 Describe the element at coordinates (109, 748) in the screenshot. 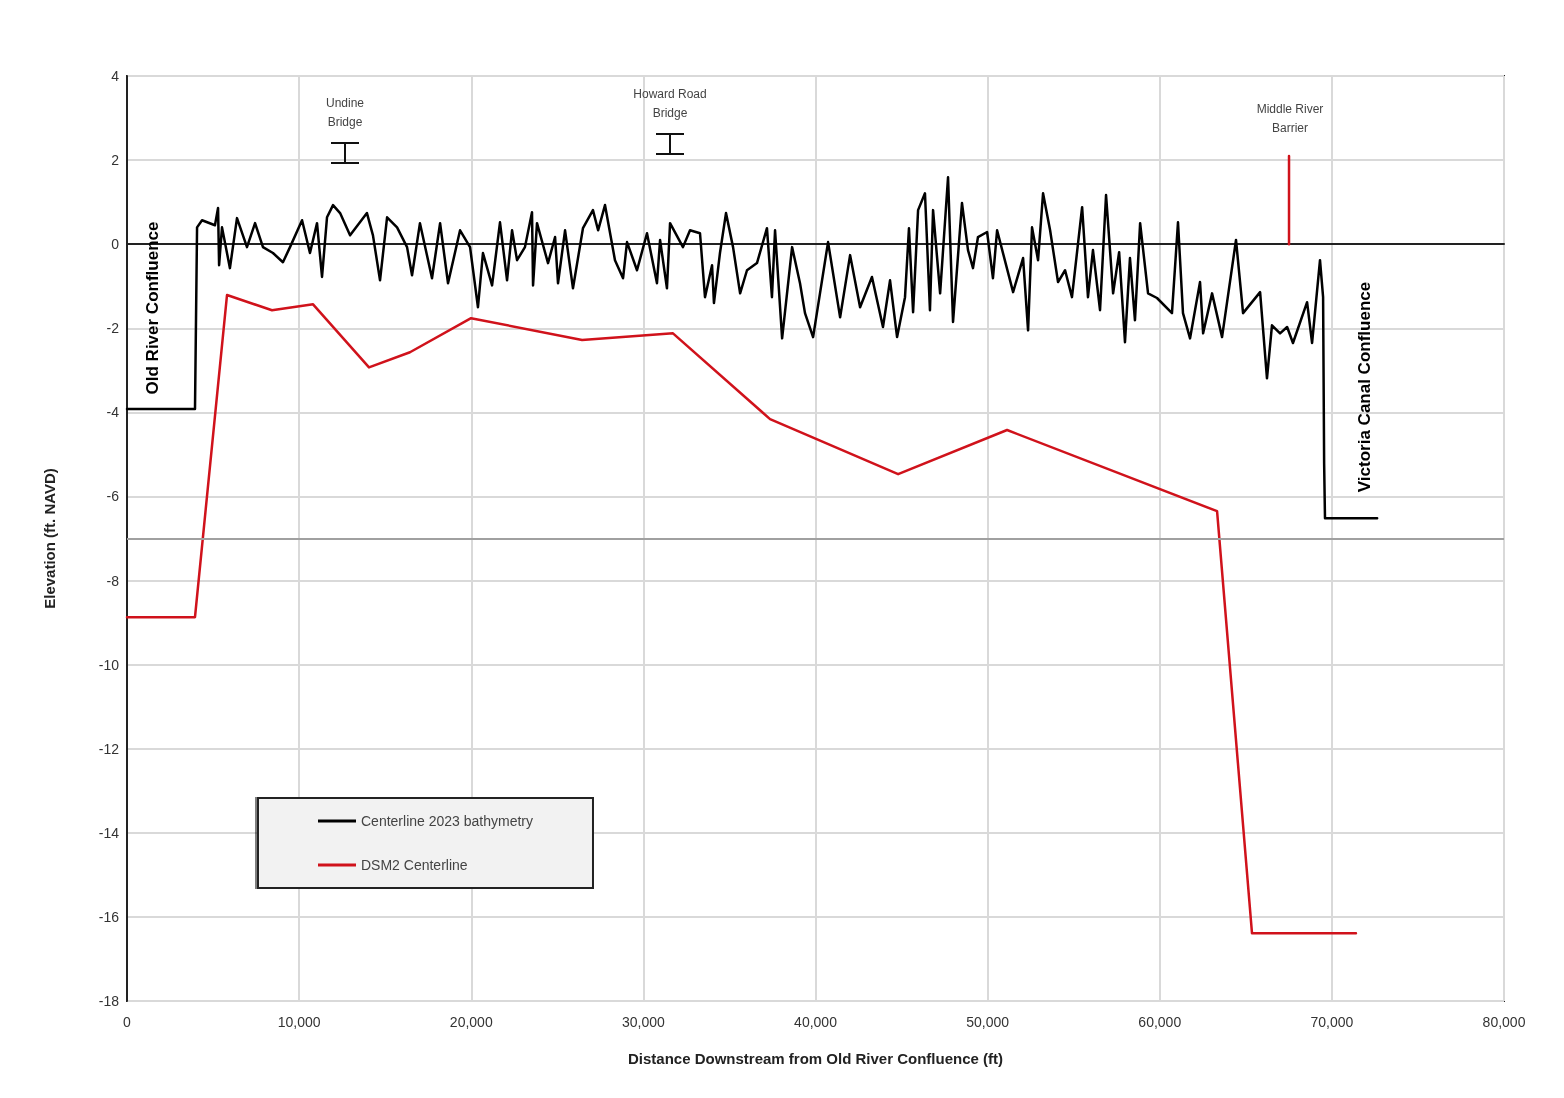

I see `y-tick-label: -12` at that location.